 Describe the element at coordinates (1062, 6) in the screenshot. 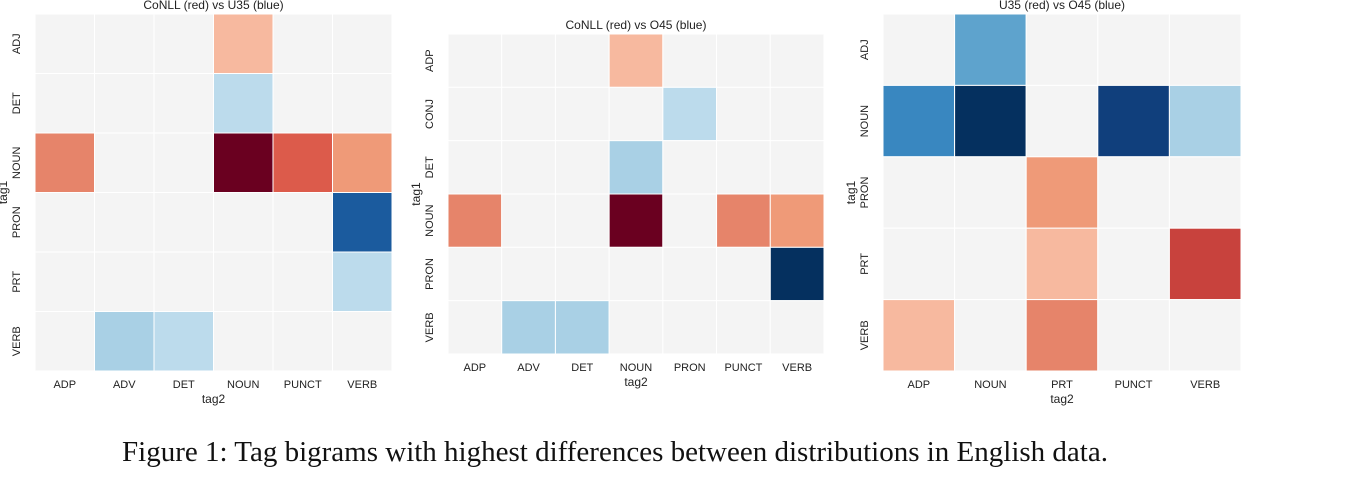

I see `chart-title: U35 (red) vs O45 (blue)` at that location.